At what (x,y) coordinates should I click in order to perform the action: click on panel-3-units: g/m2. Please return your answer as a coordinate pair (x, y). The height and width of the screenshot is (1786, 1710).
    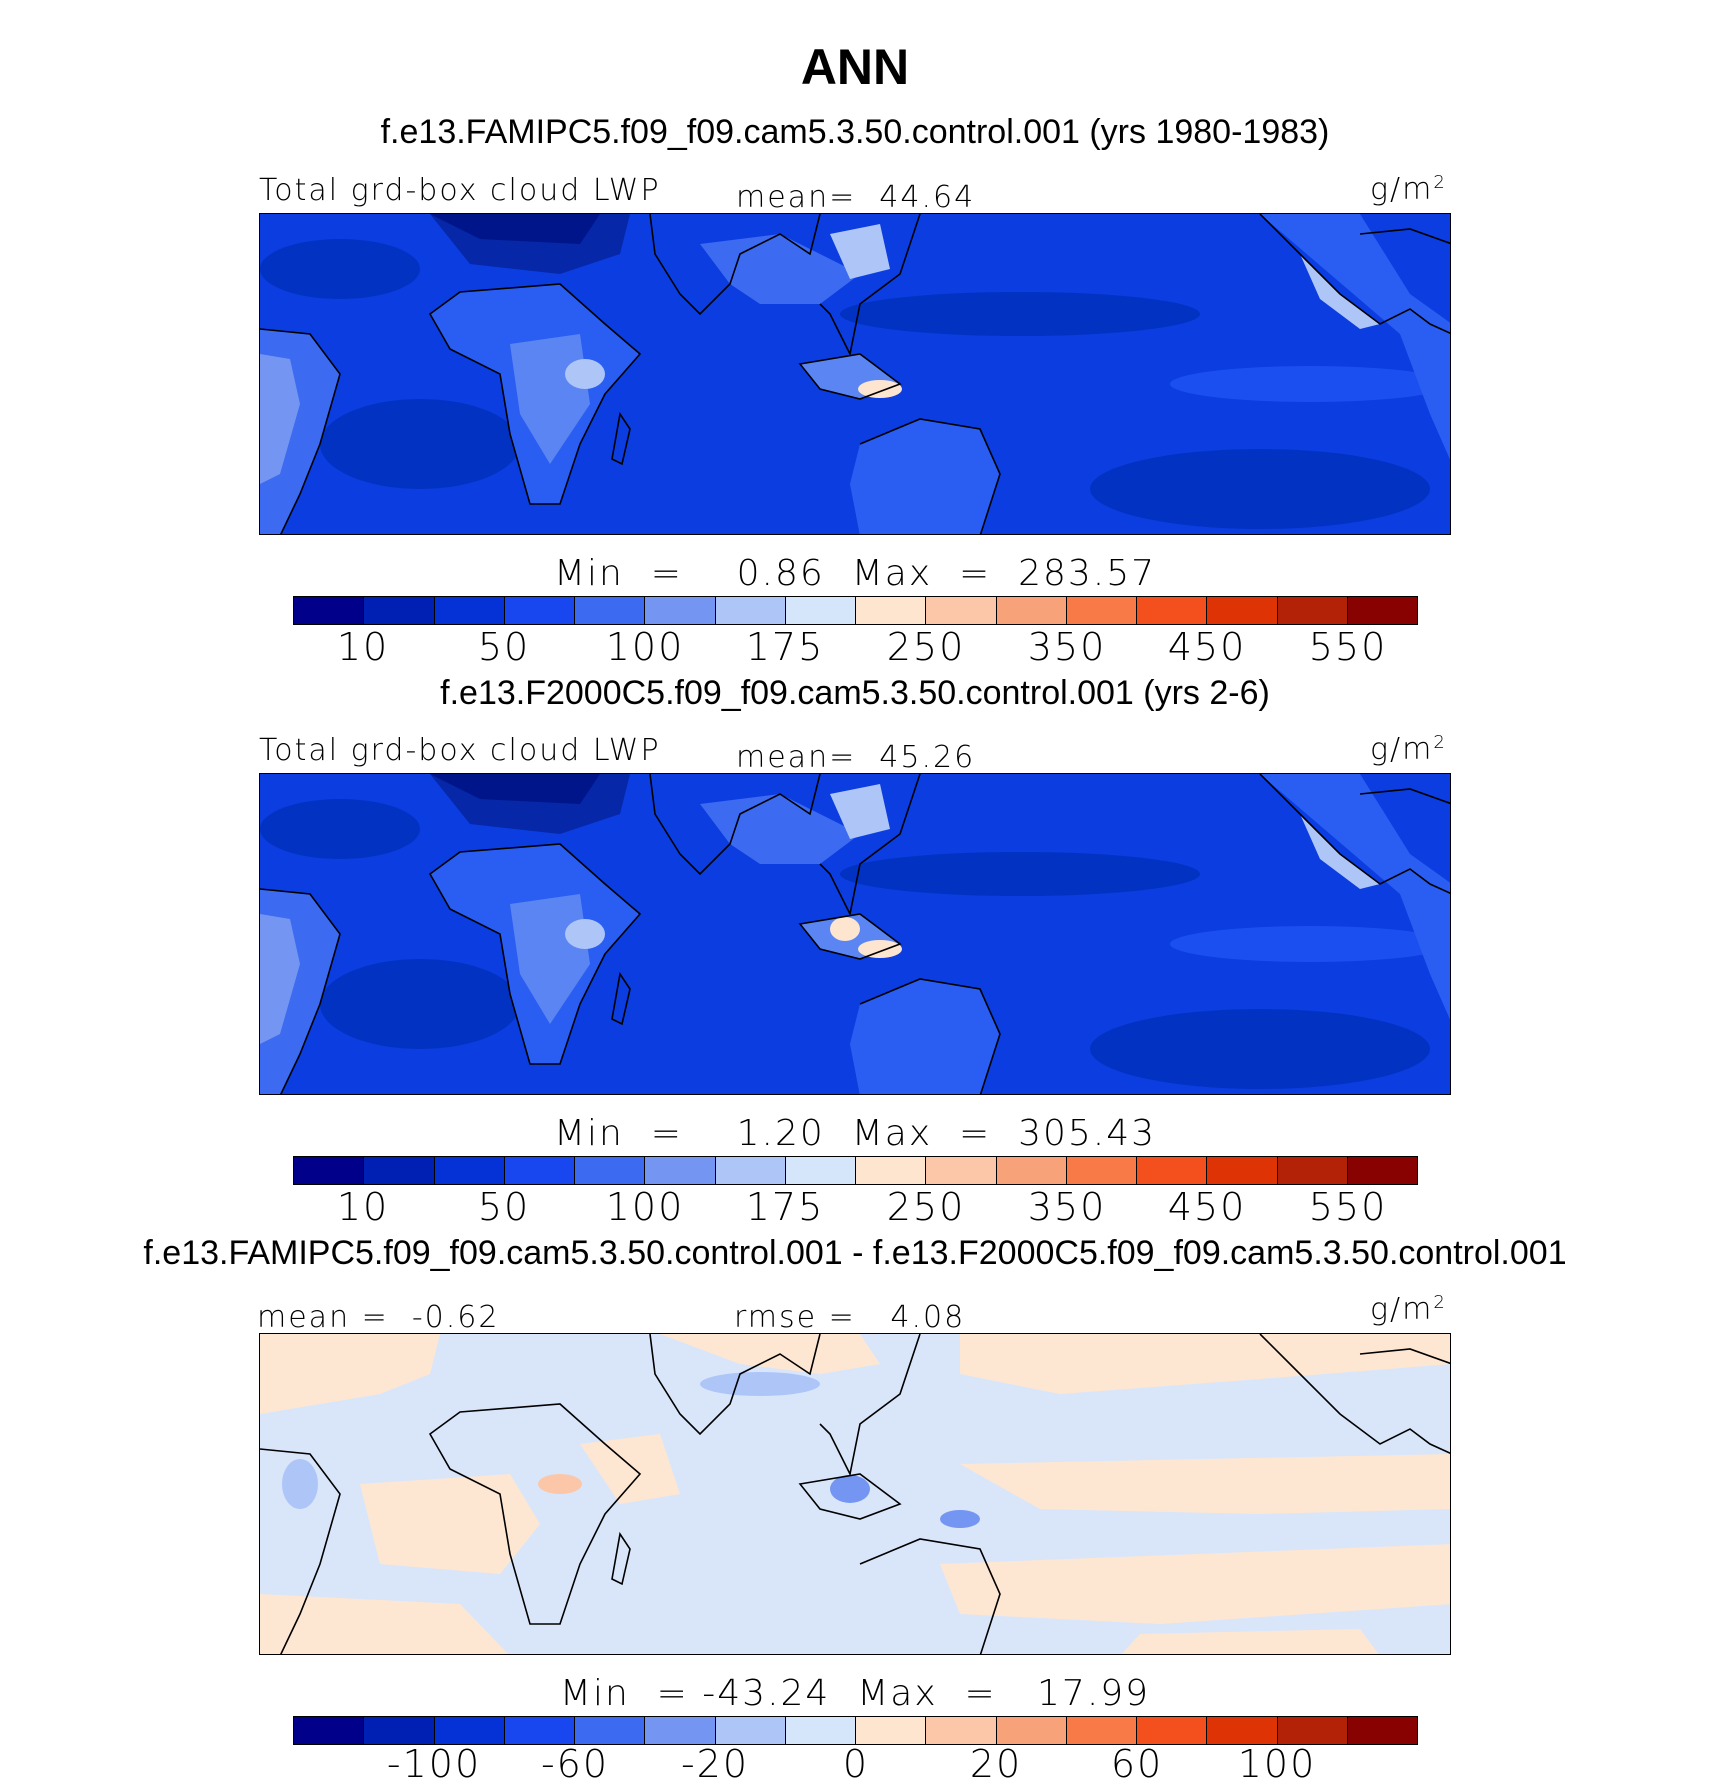
    Looking at the image, I should click on (1408, 1309).